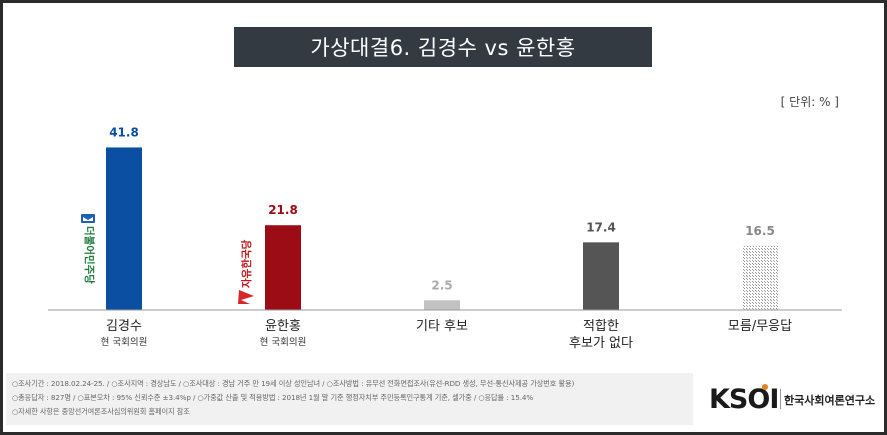 The width and height of the screenshot is (887, 435). Describe the element at coordinates (101, 411) in the screenshot. I see `survey-note-line-3: ○자세한 사항은 중앙선거여론조사심의위원회 홈페이지 참조` at that location.